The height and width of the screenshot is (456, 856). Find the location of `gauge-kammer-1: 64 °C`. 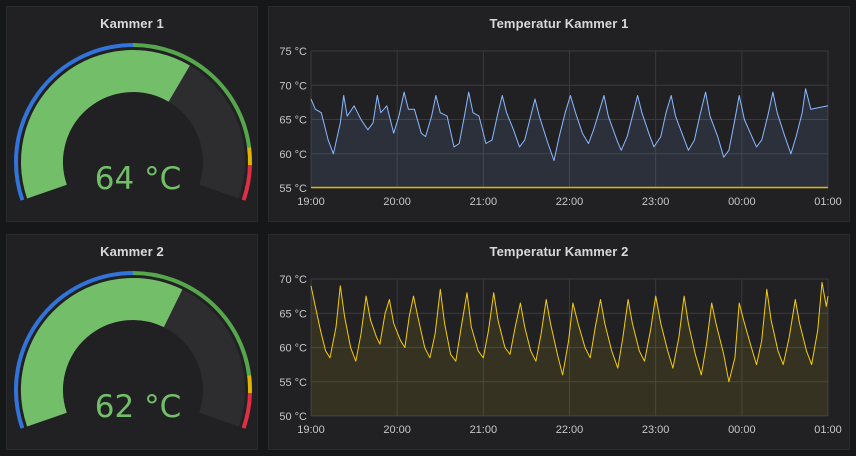

gauge-kammer-1: 64 °C is located at coordinates (133, 122).